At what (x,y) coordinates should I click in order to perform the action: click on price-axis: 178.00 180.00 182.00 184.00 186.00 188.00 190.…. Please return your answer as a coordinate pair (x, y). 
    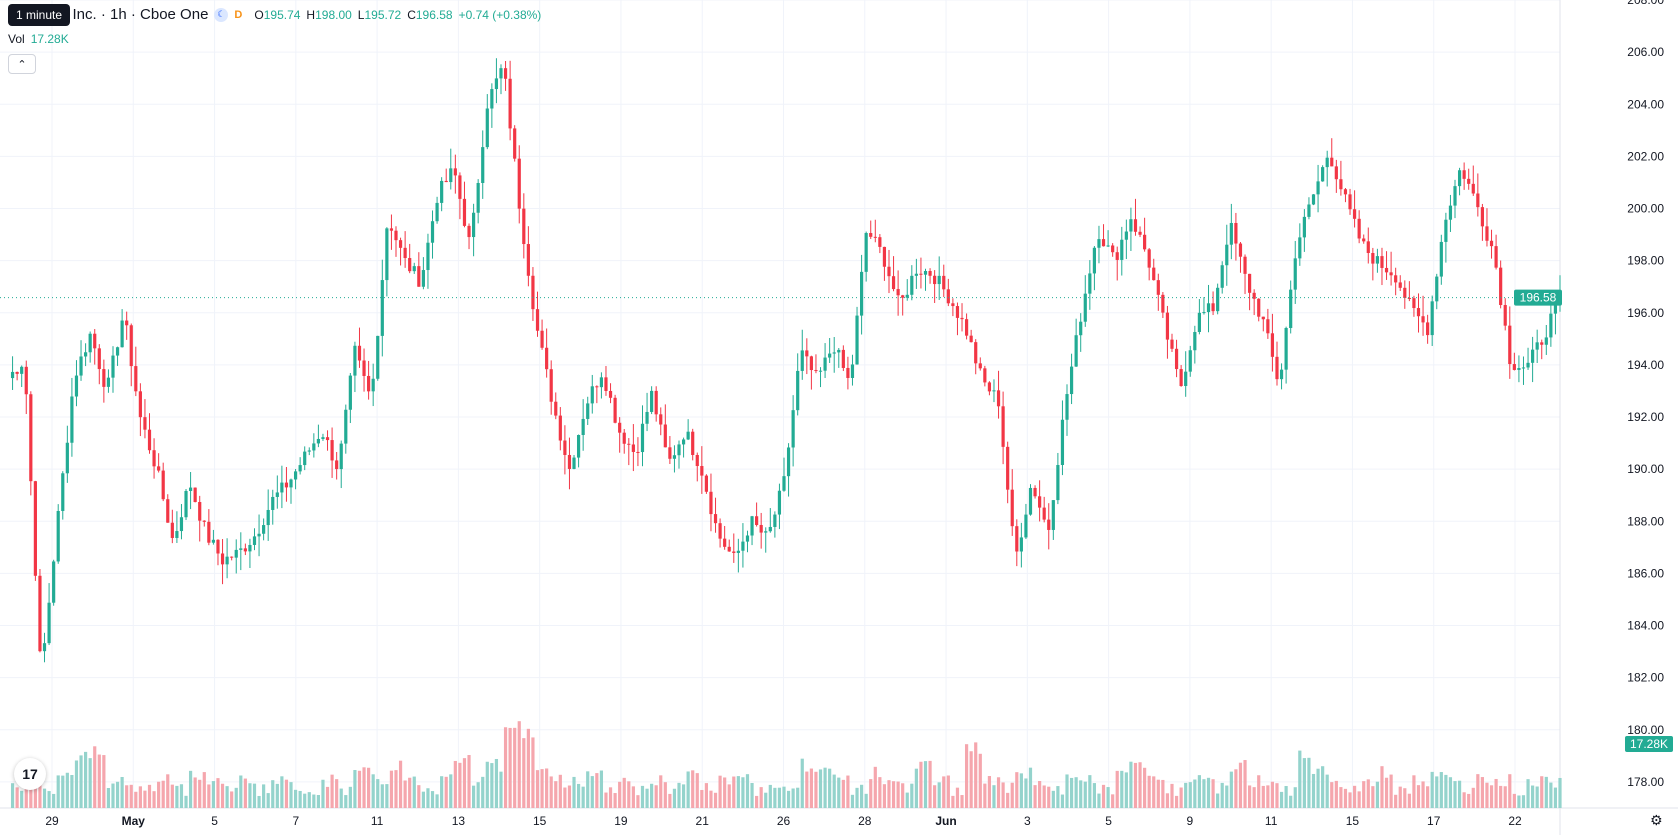
    Looking at the image, I should click on (1645, 394).